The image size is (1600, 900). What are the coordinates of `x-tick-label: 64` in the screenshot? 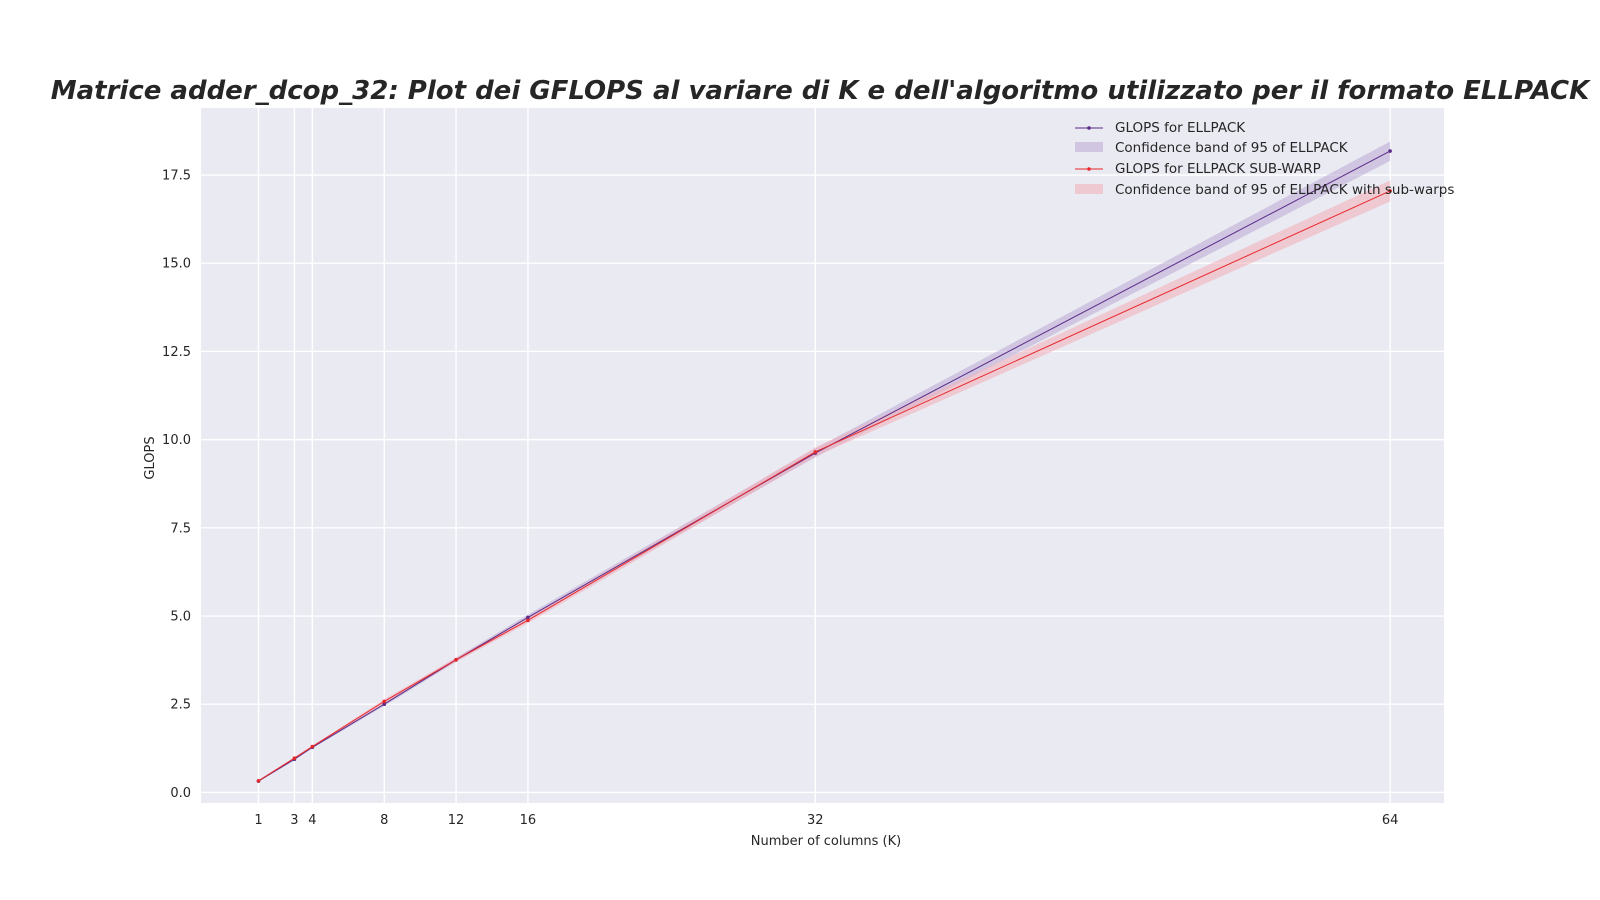 It's located at (1390, 820).